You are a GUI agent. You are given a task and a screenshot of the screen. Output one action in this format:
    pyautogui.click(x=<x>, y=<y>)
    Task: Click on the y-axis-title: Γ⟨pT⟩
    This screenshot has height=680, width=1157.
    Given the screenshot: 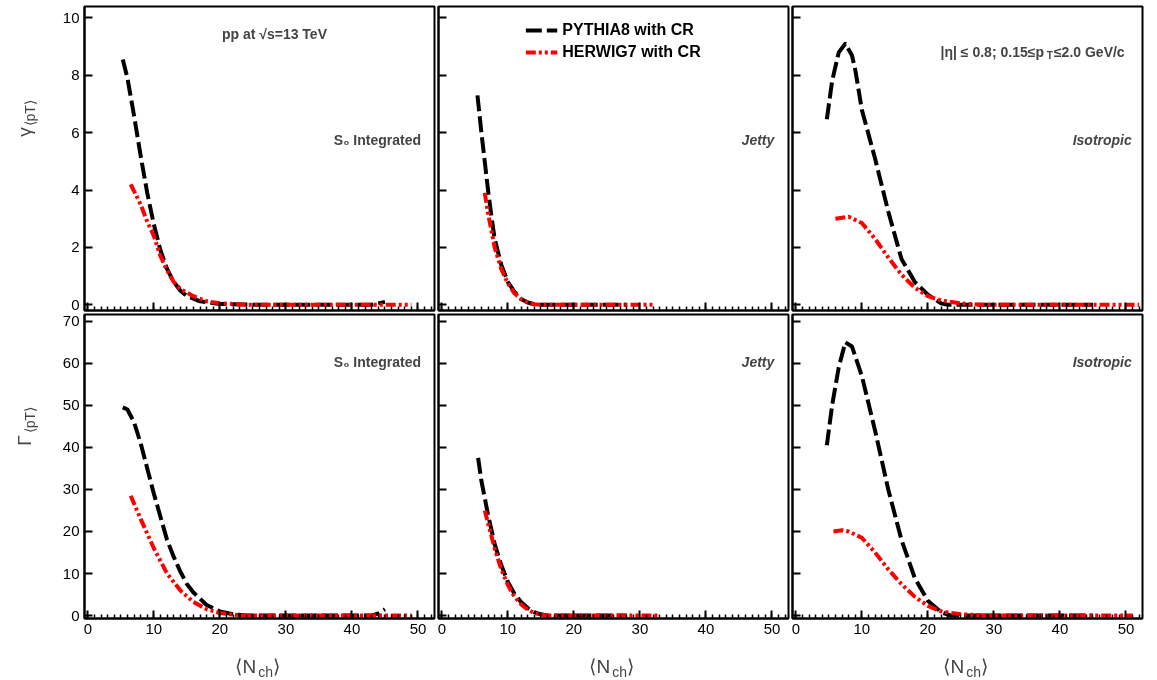 What is the action you would take?
    pyautogui.click(x=26, y=426)
    